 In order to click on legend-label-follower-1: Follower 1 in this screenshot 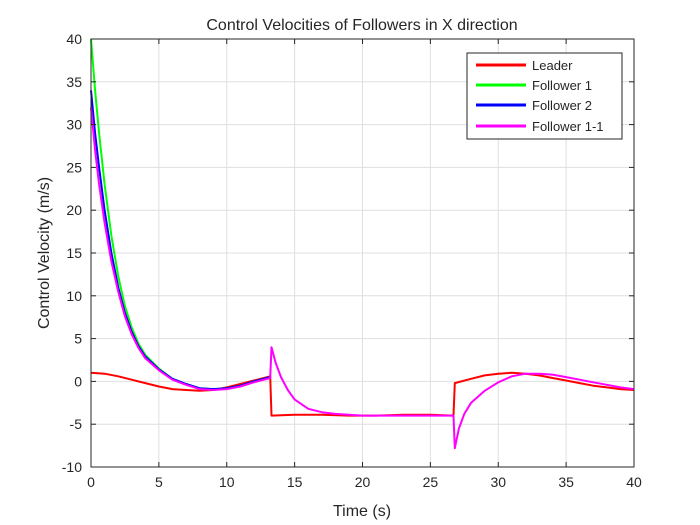, I will do `click(562, 85)`.